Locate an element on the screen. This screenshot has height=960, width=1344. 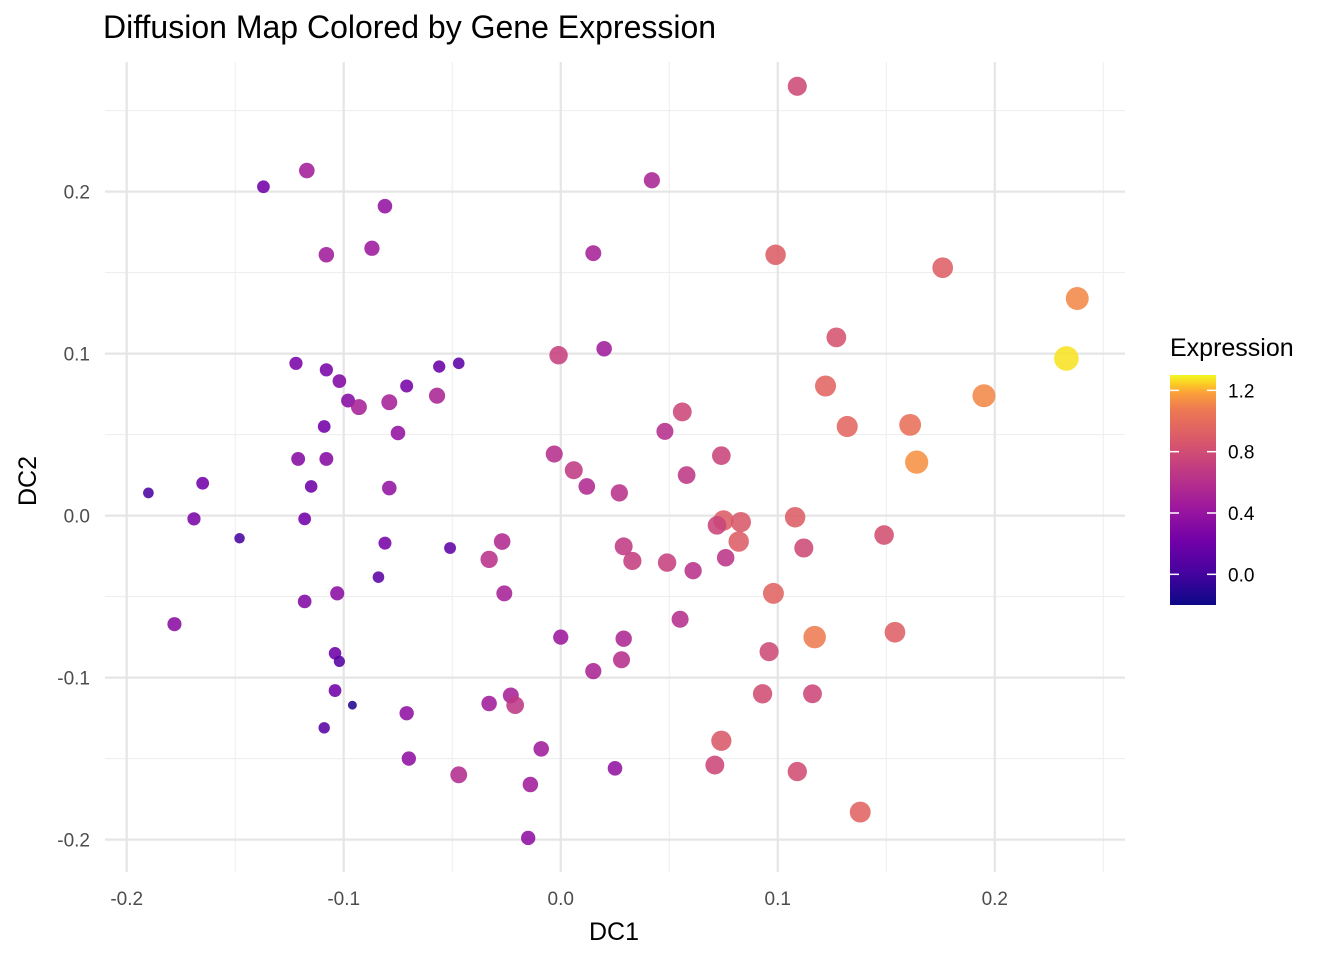
y-tick-label: 0.2 is located at coordinates (77, 193).